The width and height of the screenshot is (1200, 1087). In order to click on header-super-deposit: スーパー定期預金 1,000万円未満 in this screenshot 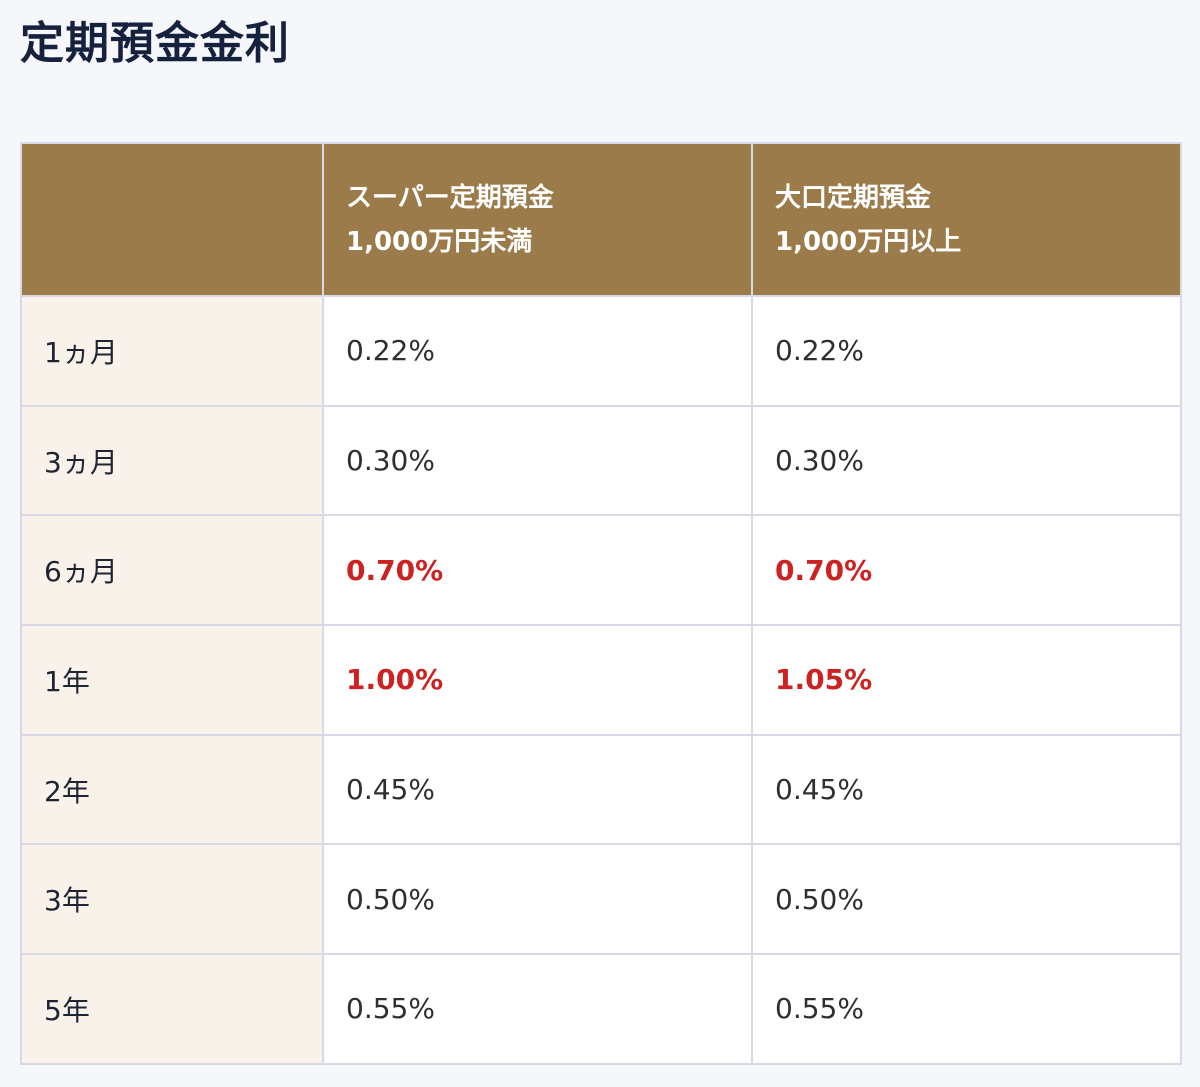, I will do `click(537, 219)`.